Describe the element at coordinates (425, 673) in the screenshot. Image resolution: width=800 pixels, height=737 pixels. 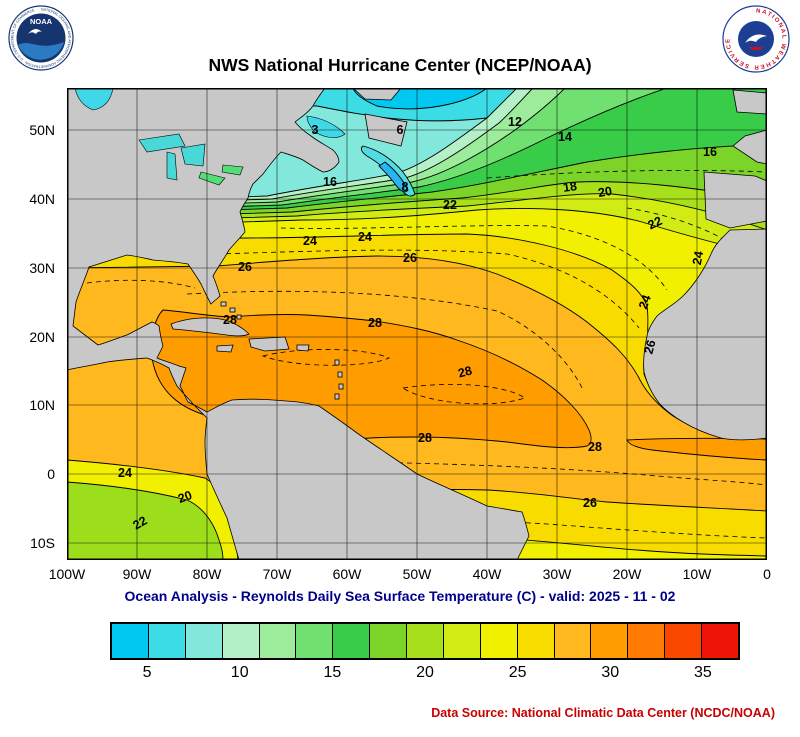
I see `colorbar-ticks: 5 10 15 20 25 30 35` at that location.